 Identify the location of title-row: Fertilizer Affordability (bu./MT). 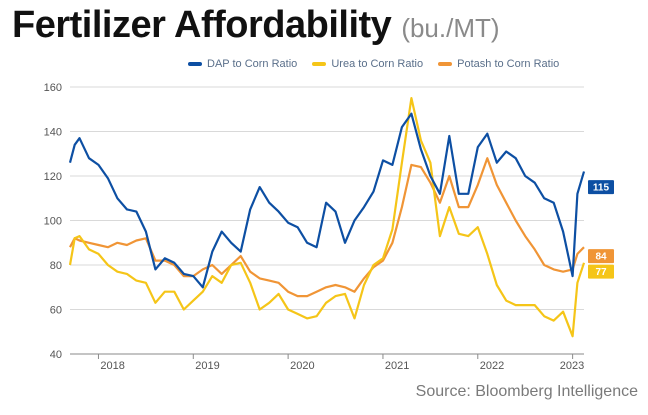
(256, 25).